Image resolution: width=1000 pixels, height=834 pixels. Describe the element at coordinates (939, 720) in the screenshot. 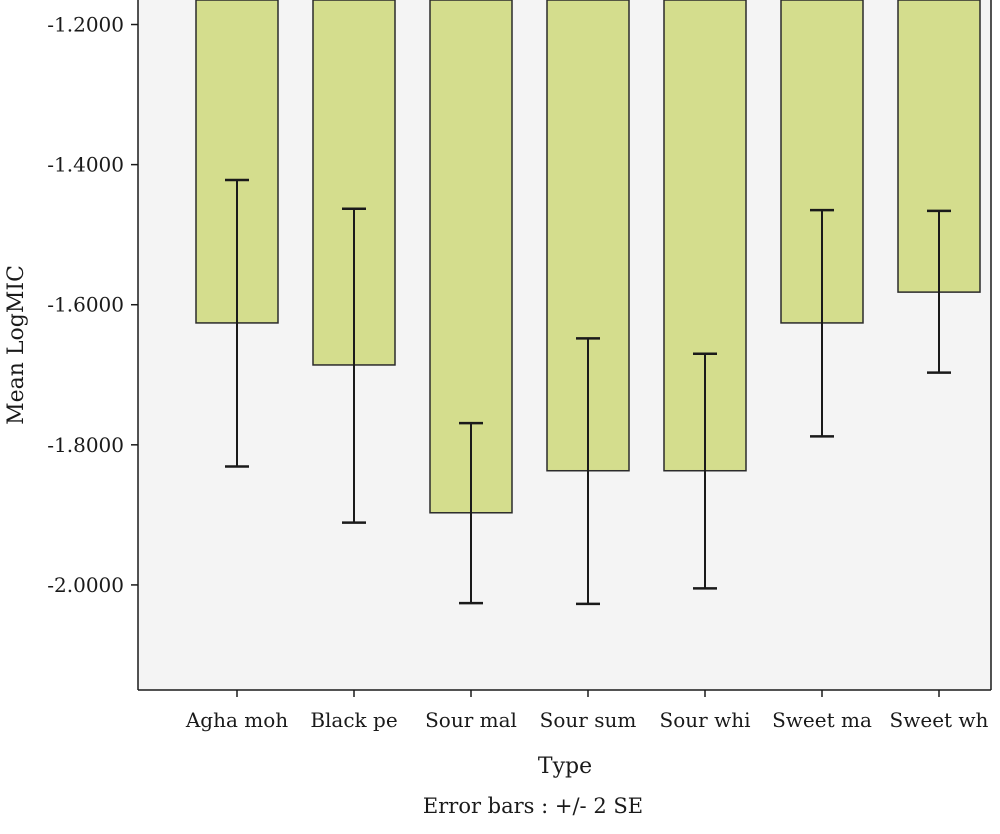

I see `x-tick-label-7: Sweet wh` at that location.